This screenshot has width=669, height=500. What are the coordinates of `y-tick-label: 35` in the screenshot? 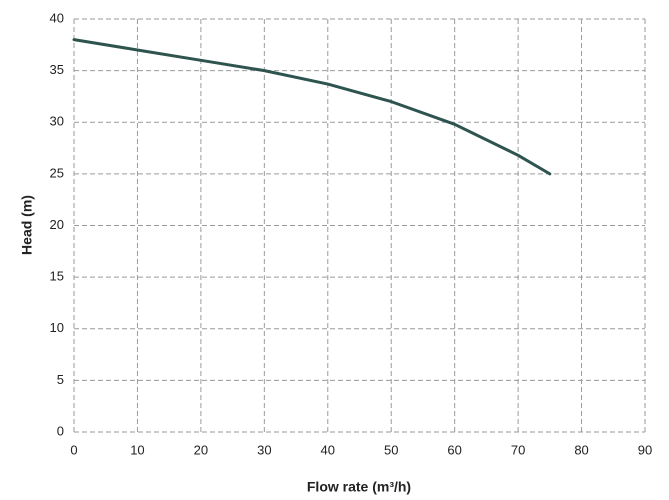 It's located at (57, 69).